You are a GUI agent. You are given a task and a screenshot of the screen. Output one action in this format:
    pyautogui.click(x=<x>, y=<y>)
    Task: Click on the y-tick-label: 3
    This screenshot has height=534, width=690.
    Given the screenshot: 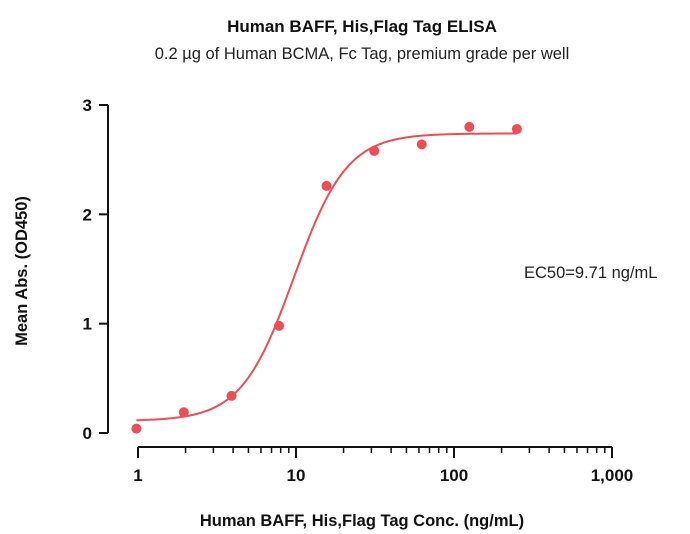 What is the action you would take?
    pyautogui.click(x=87, y=105)
    